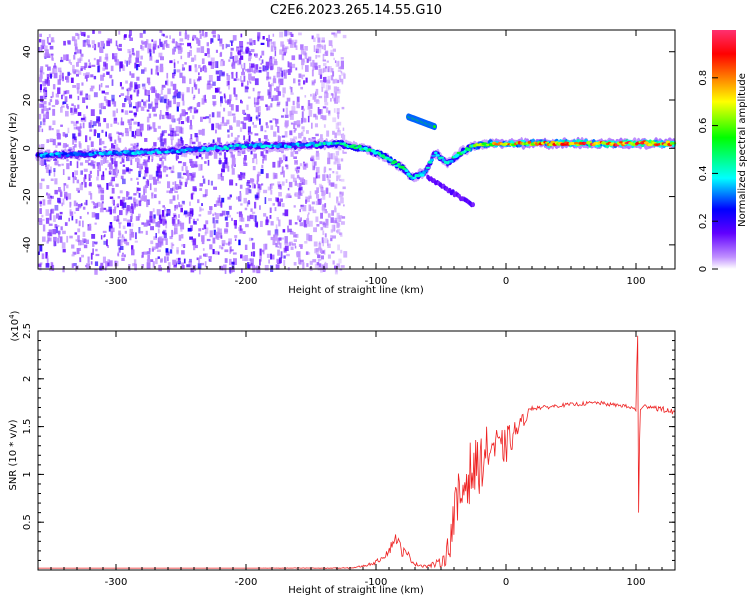  Describe the element at coordinates (13, 150) in the screenshot. I see `spectrogram-y-label: Frequency (Hz)` at that location.